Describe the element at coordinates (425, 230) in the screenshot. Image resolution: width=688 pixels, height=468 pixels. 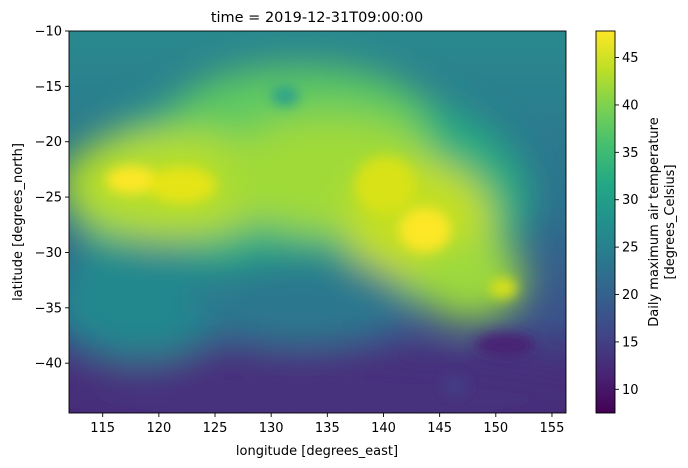
I see `heatmap-hotspot-east` at that location.